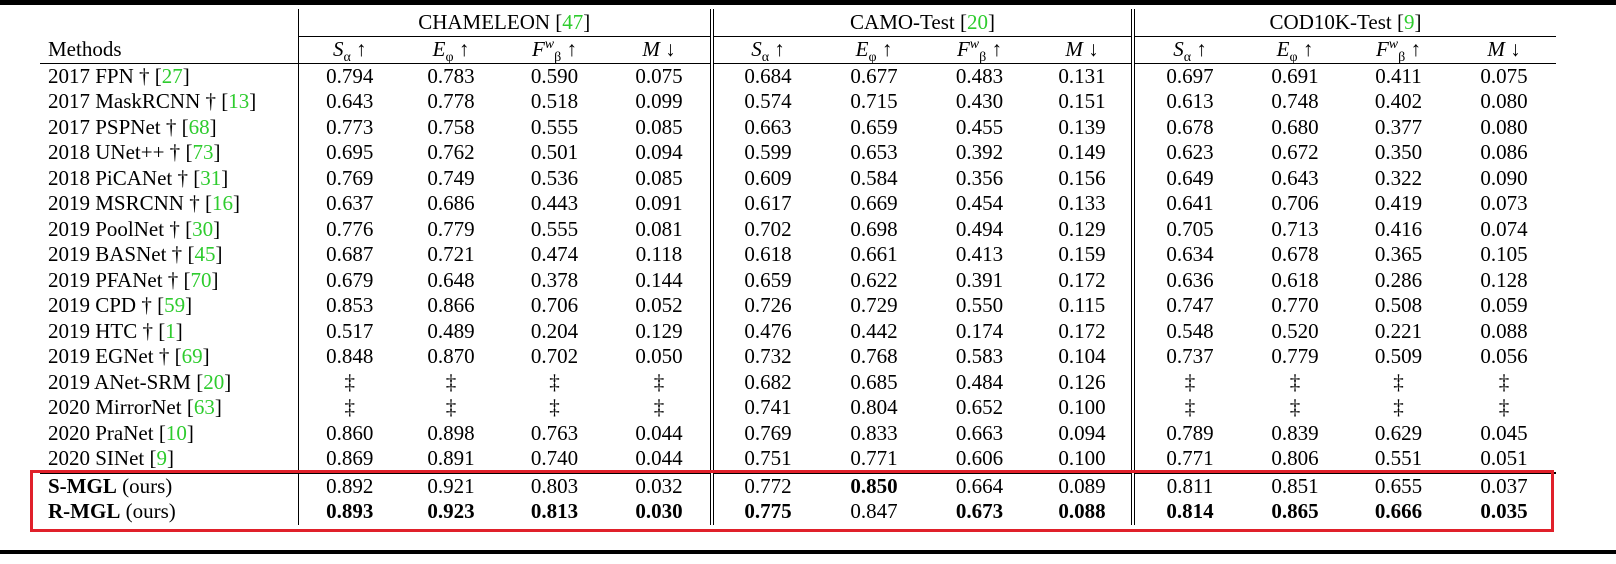 The height and width of the screenshot is (564, 1616). I want to click on method-cell: 2019 PoolNet † [30], so click(134, 228).